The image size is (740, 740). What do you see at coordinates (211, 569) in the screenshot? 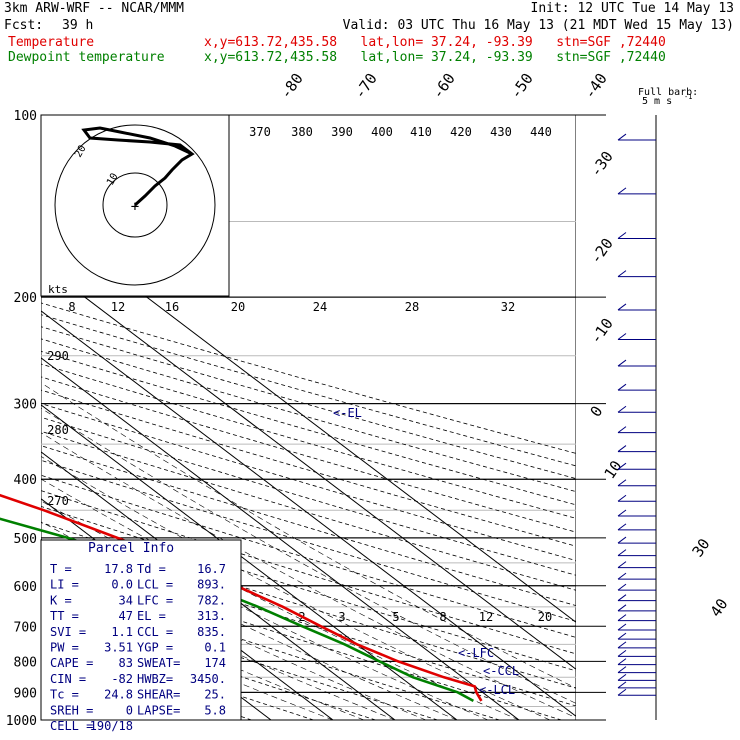
I see `parcel-value: 16.7` at bounding box center [211, 569].